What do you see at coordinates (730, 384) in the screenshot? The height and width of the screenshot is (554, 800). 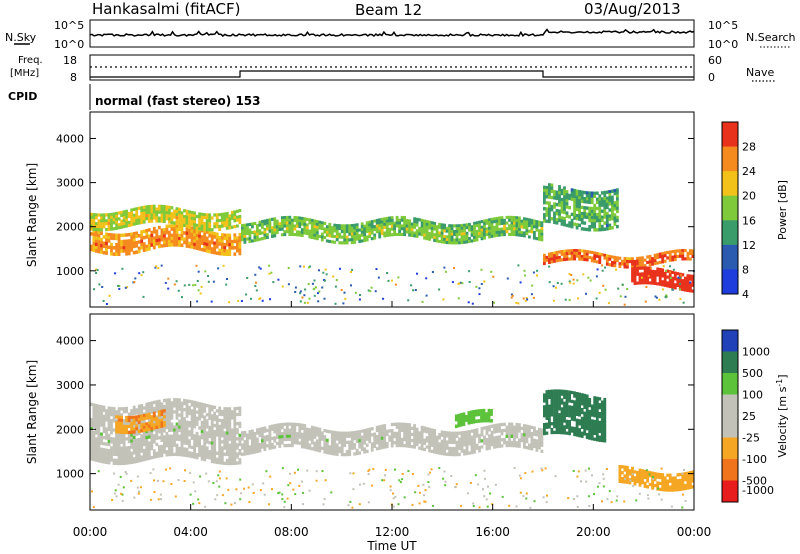 I see `colorbar-block` at bounding box center [730, 384].